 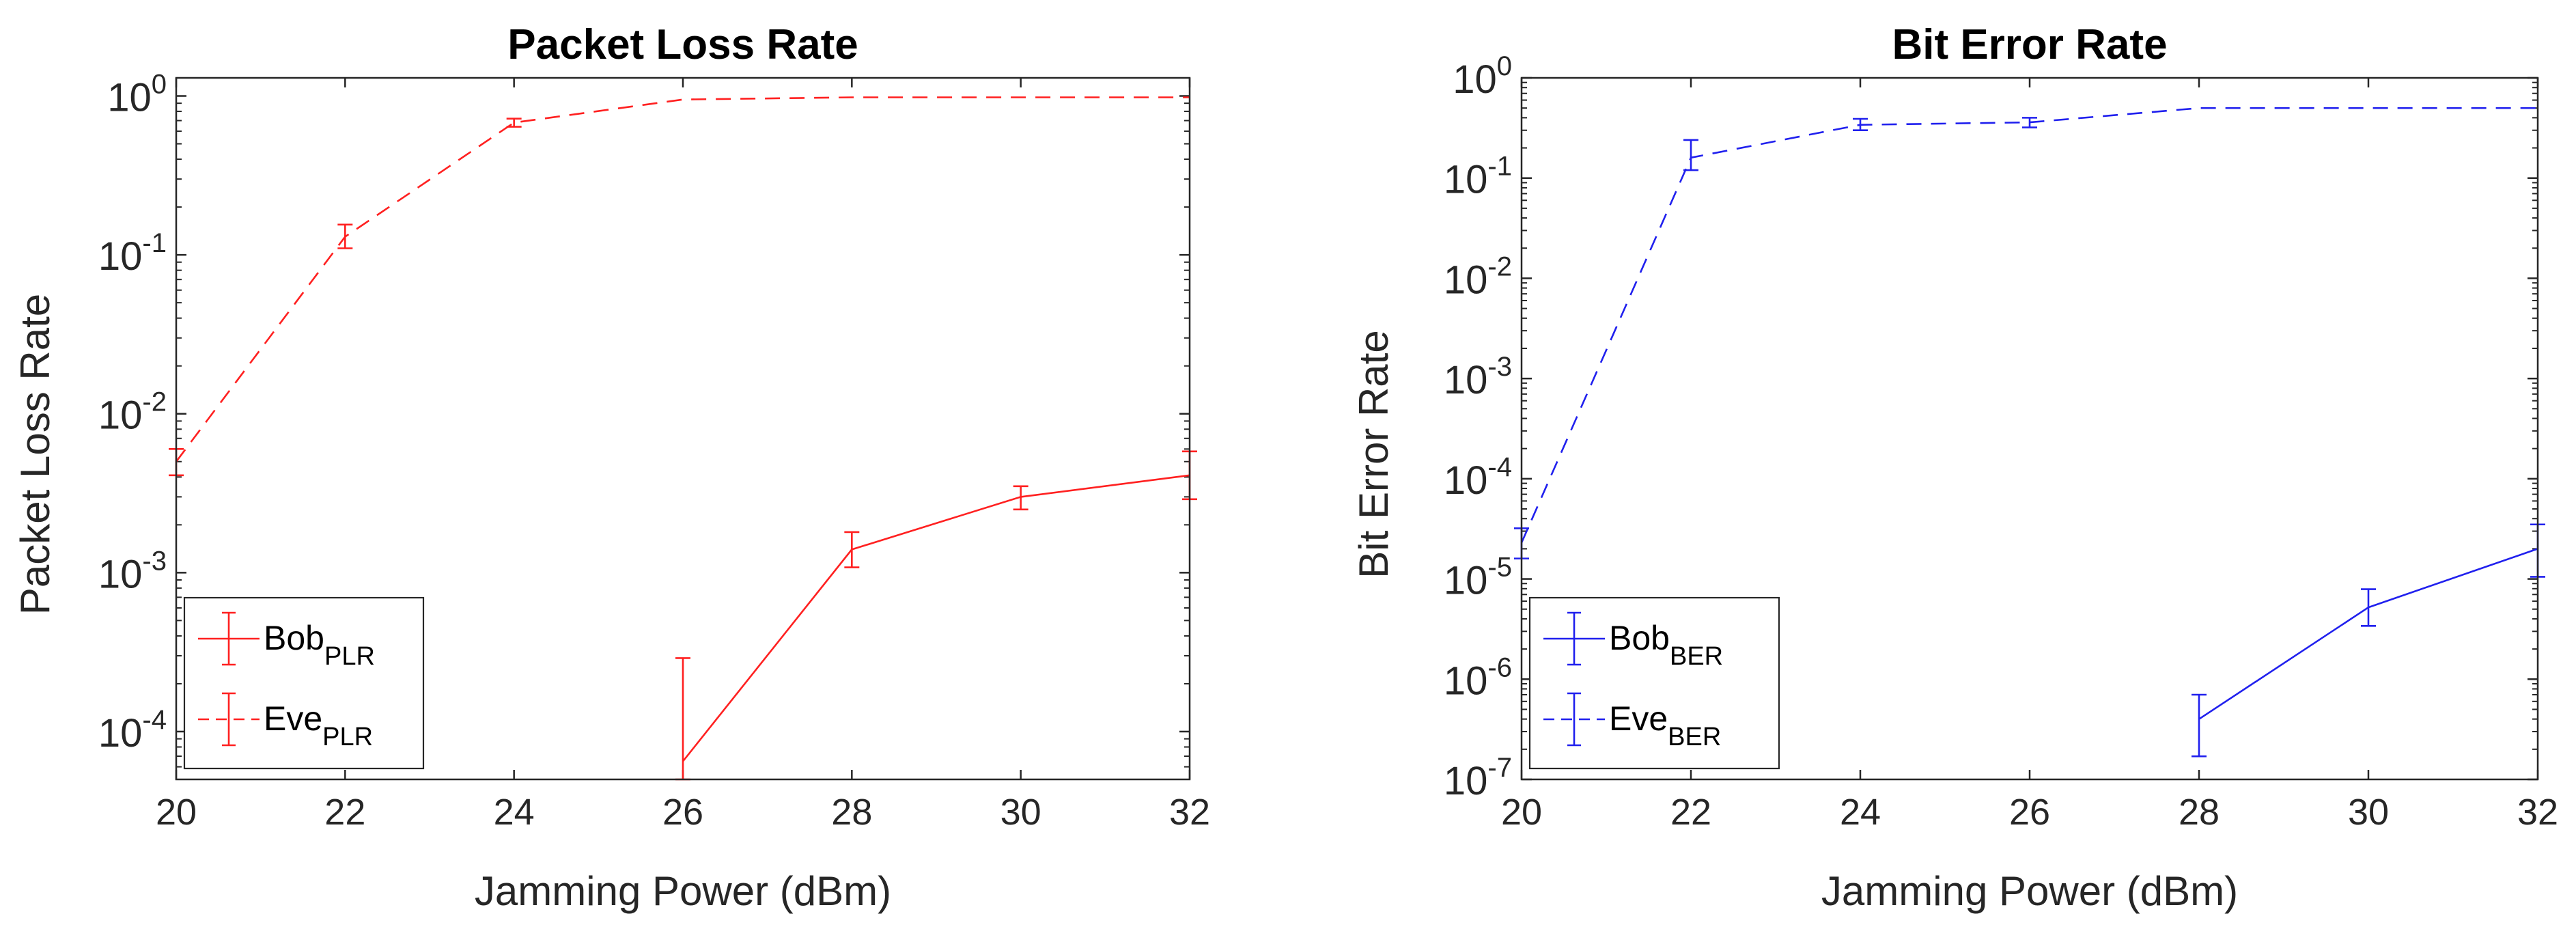 I want to click on ber-chart-title: Bit Error Rate, so click(x=2029, y=44).